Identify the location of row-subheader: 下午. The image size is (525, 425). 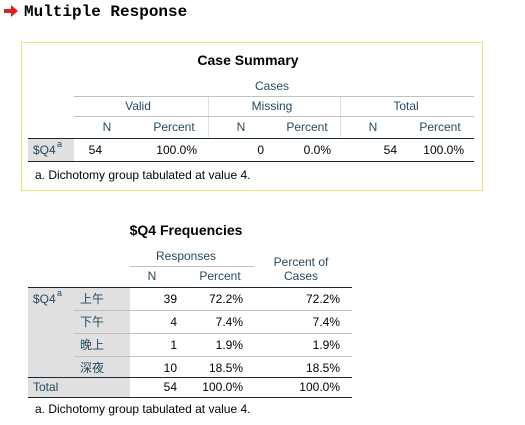
(92, 322).